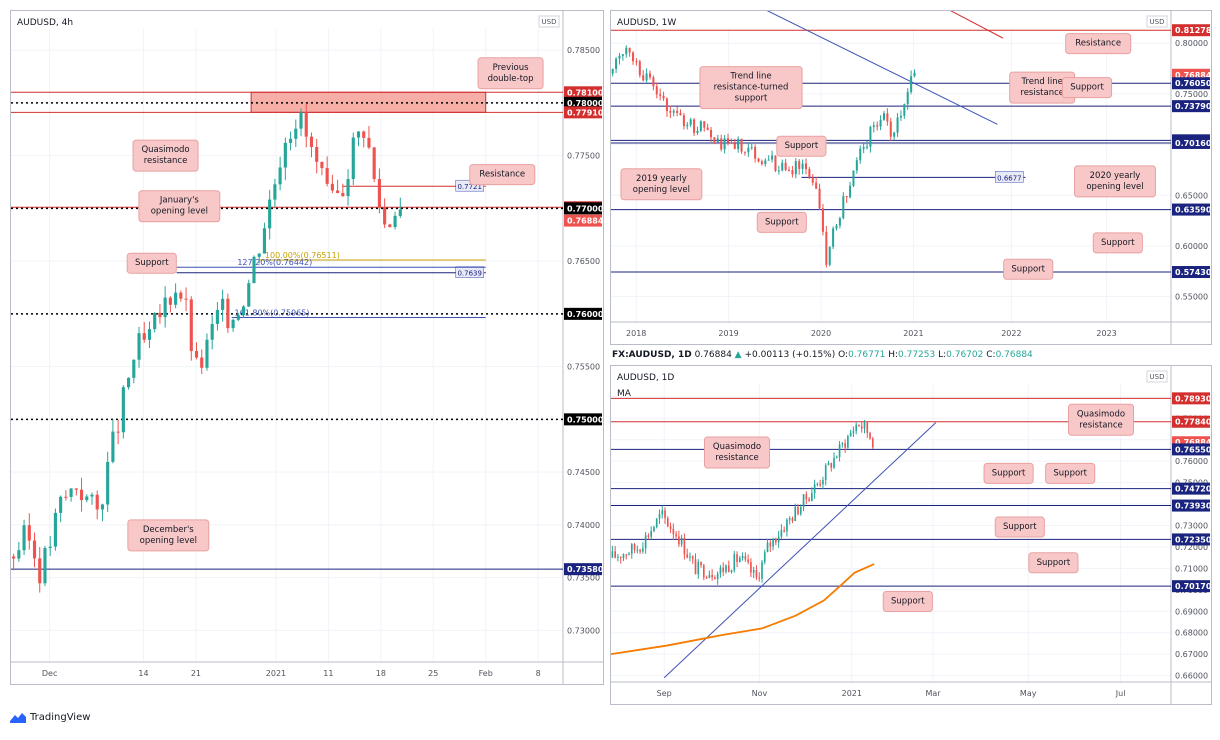 This screenshot has width=1220, height=740. I want to click on x-tick-label: 2018, so click(636, 333).